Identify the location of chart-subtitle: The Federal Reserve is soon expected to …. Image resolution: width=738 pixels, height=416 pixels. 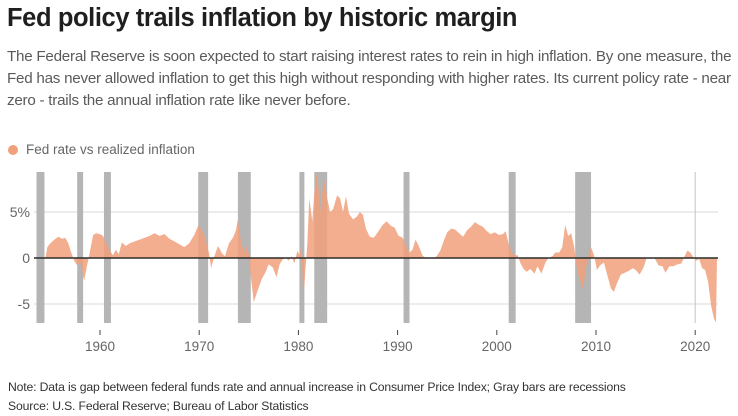
(369, 78).